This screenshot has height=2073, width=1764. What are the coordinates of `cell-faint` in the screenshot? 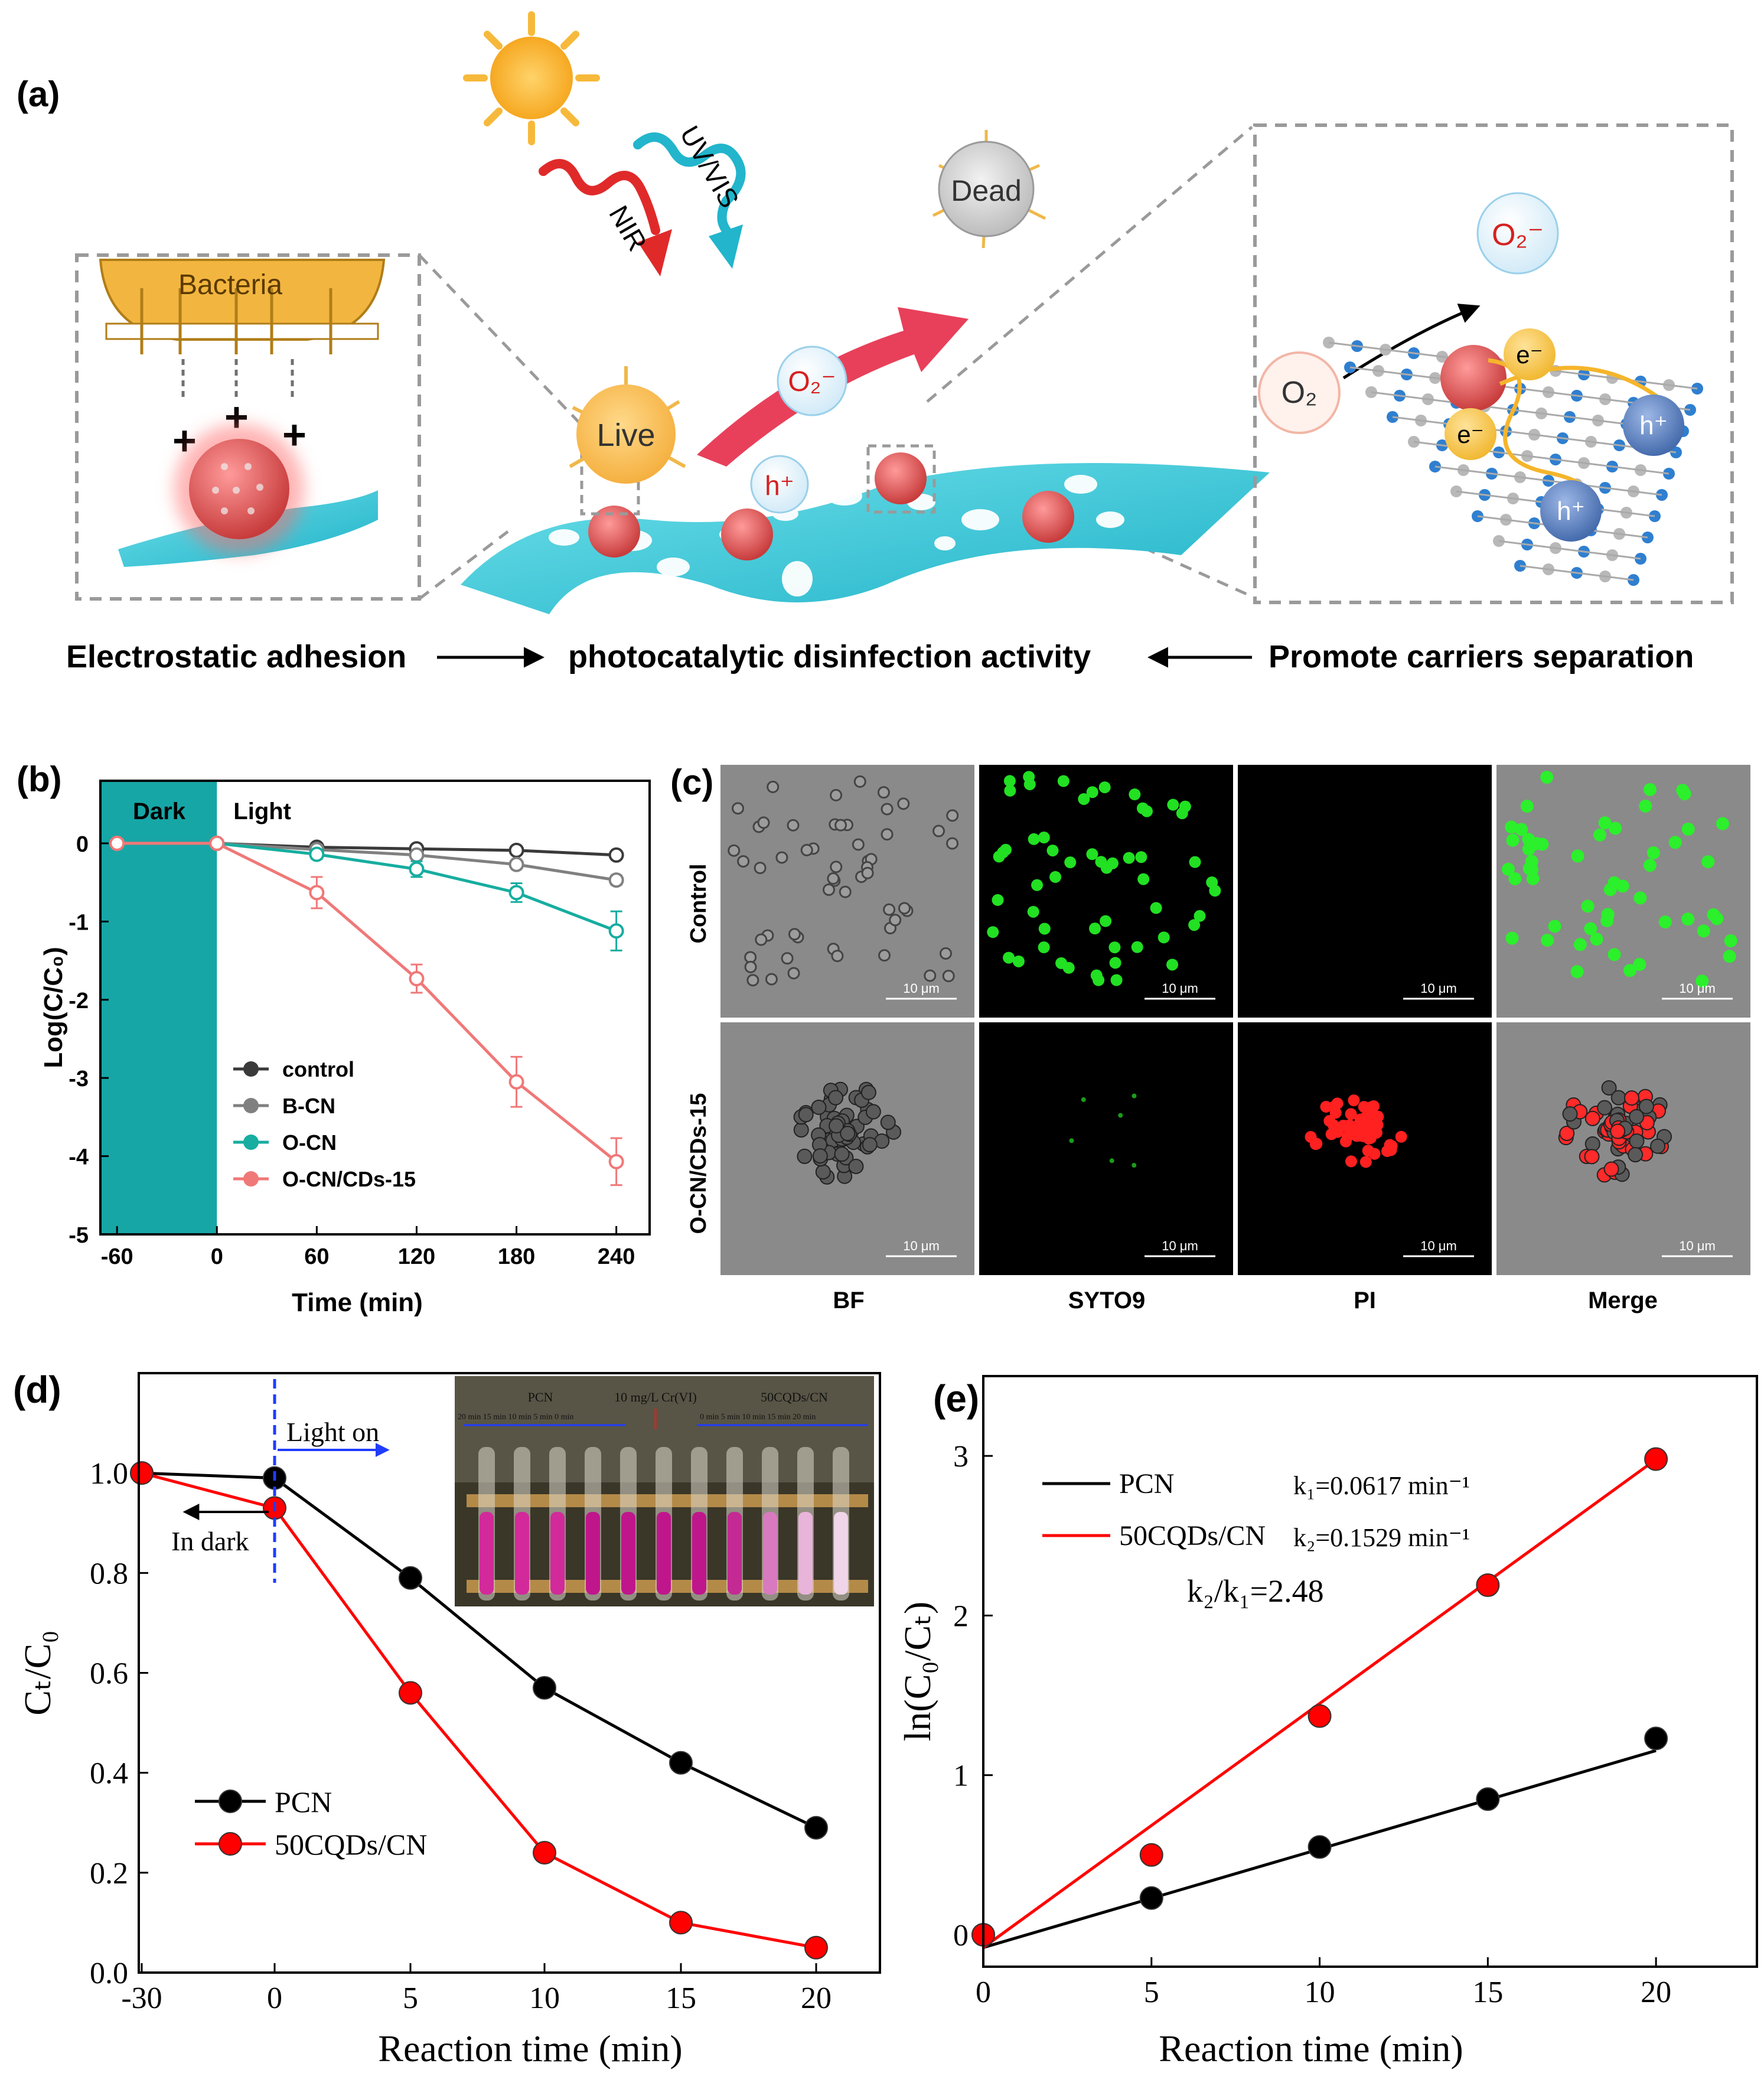 It's located at (1134, 1165).